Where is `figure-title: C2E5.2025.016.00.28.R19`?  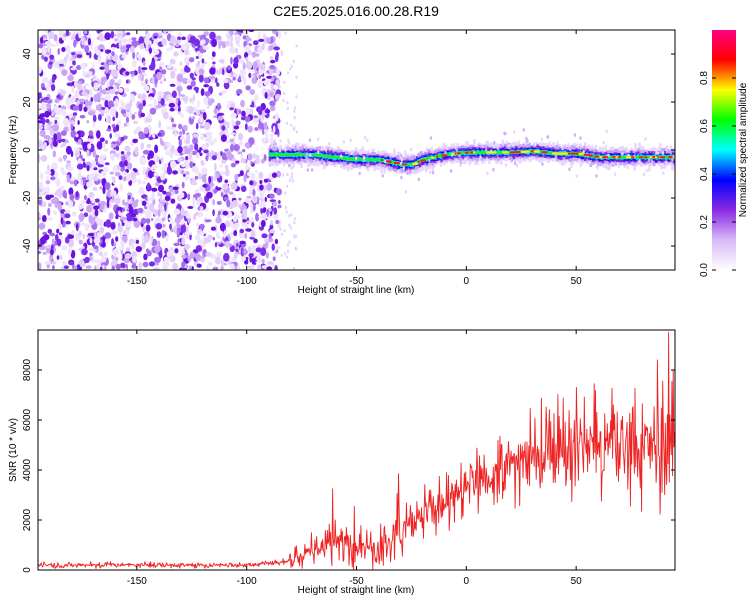 figure-title: C2E5.2025.016.00.28.R19 is located at coordinates (356, 11).